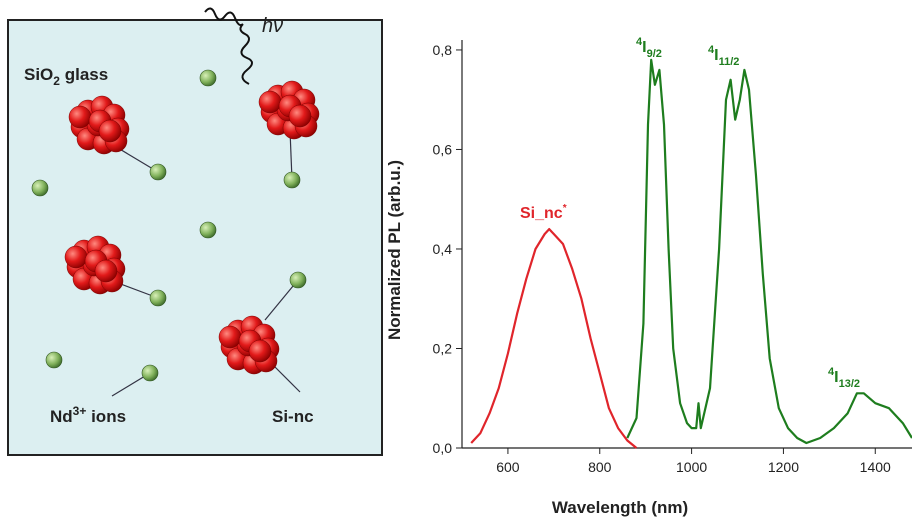 The image size is (912, 529). Describe the element at coordinates (443, 249) in the screenshot. I see `y-tick-label: 0,4` at that location.